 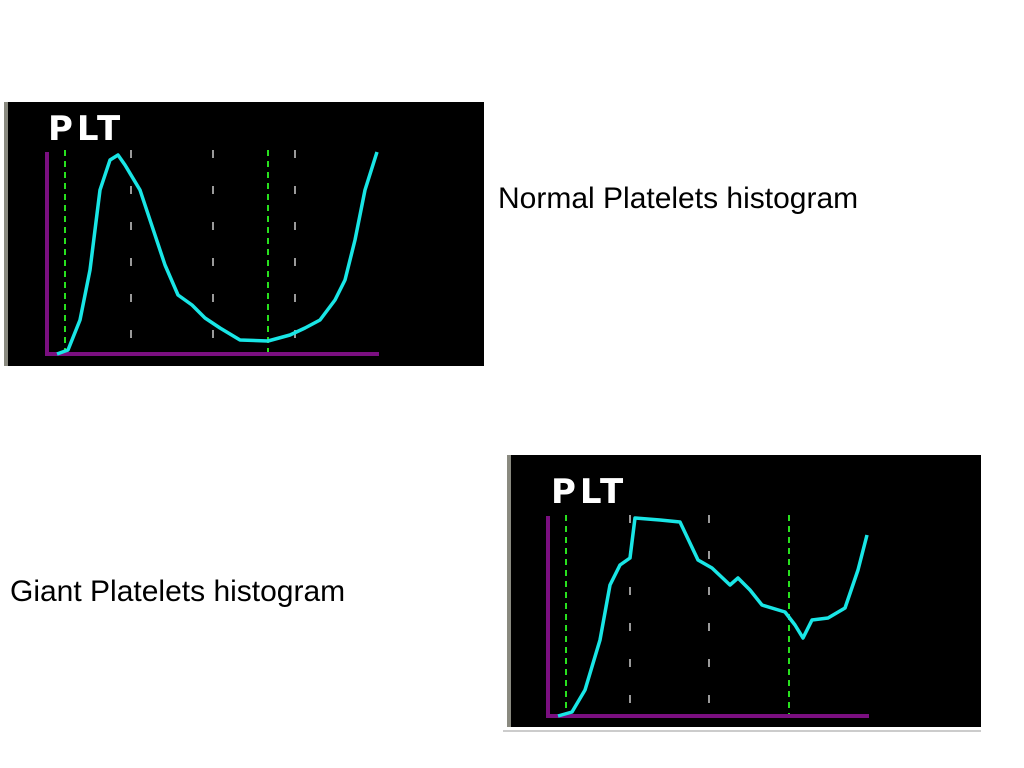 What do you see at coordinates (177, 591) in the screenshot?
I see `caption: Giant Platelets histogram` at bounding box center [177, 591].